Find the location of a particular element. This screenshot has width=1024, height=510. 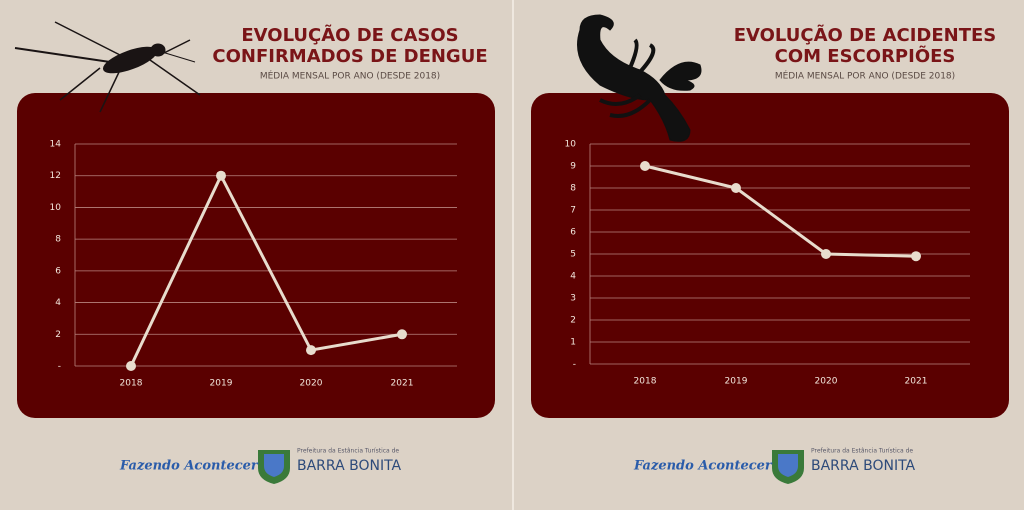

mosquito-icon is located at coordinates (107, 67).